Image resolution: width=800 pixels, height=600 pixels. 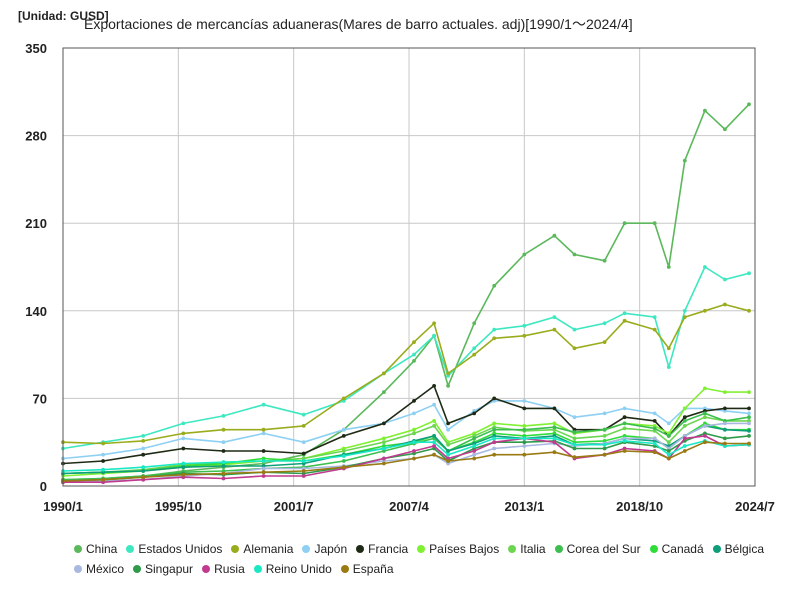 I want to click on legend-item: Rusia, so click(x=223, y=569).